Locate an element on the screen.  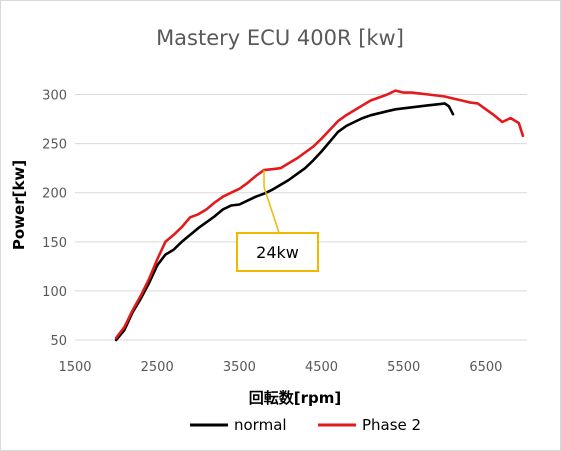
y-tick-label: 150 is located at coordinates (54, 243).